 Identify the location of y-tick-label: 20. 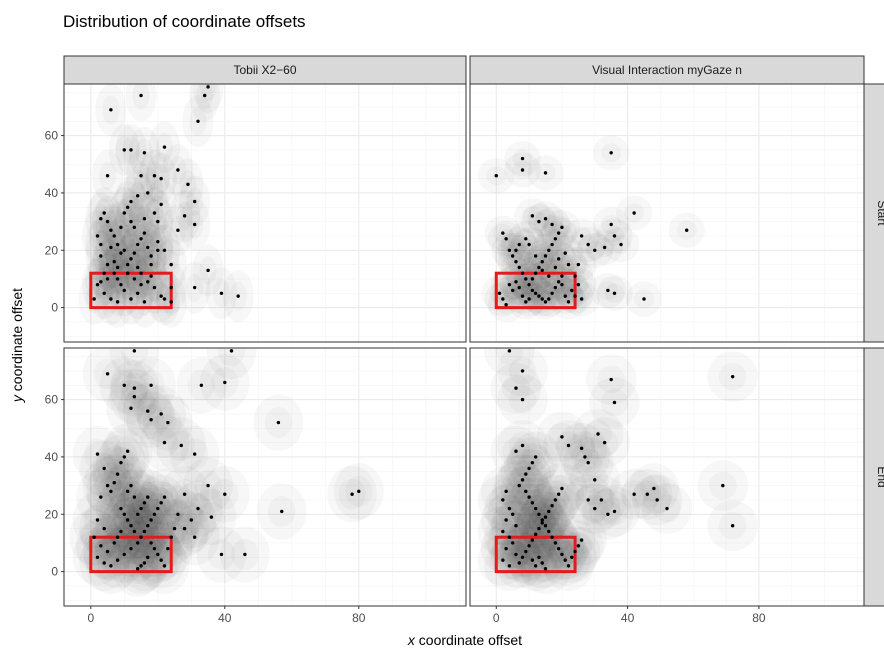
(52, 250).